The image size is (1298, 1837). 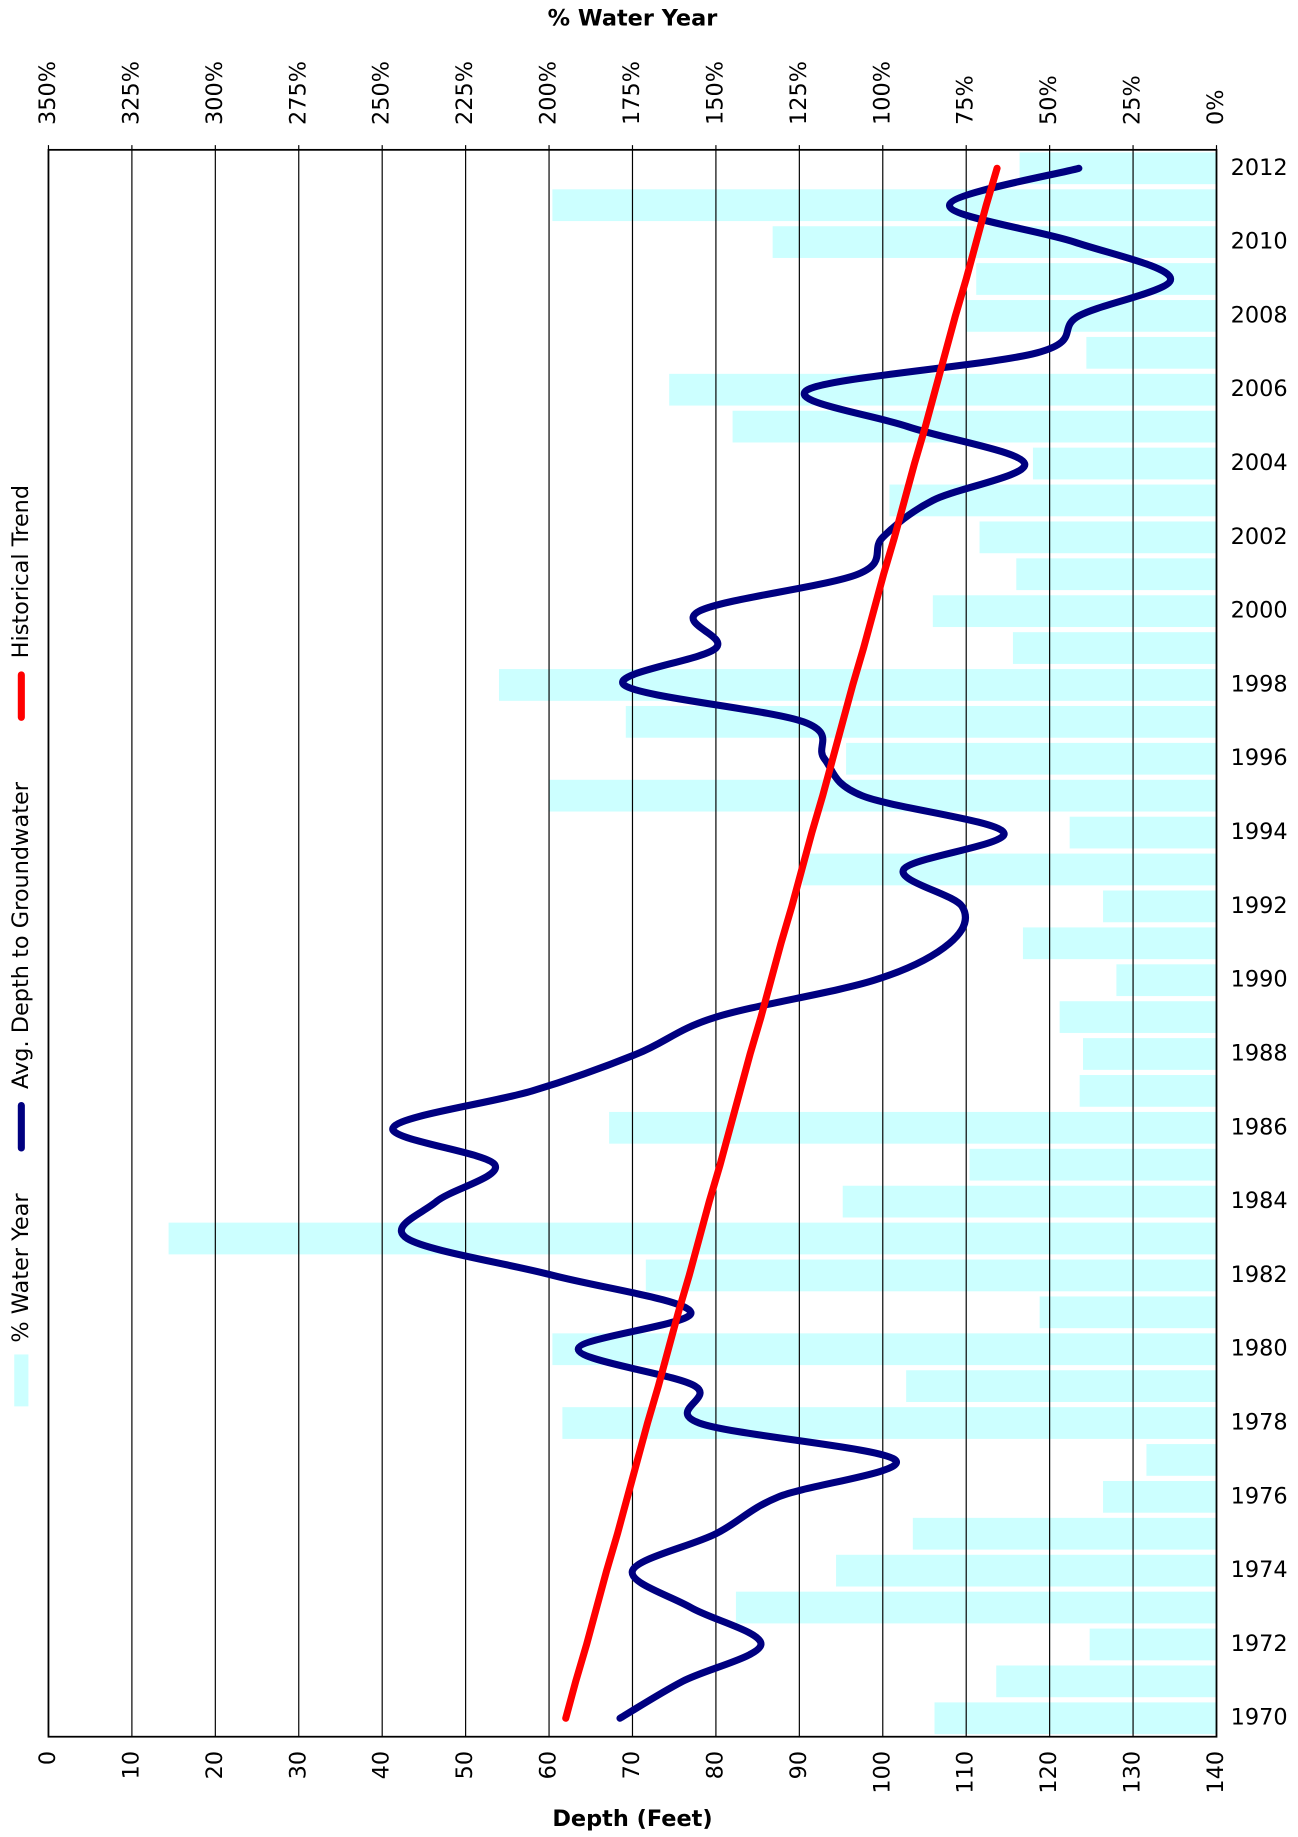 I want to click on x-tick-label: 120, so click(x=1049, y=1772).